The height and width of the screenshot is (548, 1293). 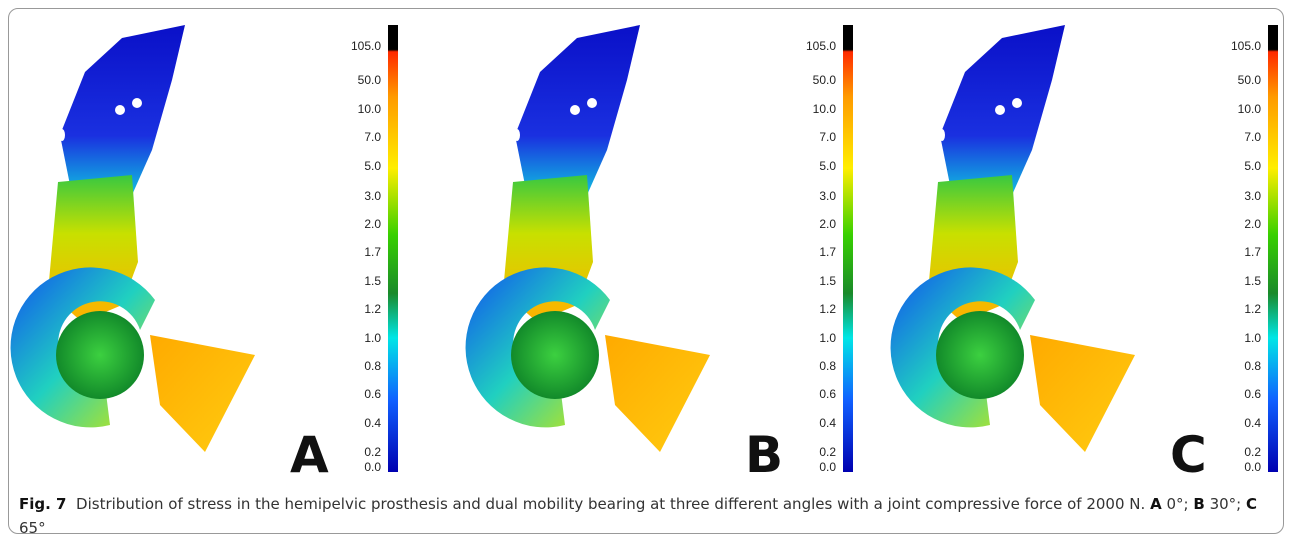 I want to click on caption-part: 30°;, so click(x=1225, y=504).